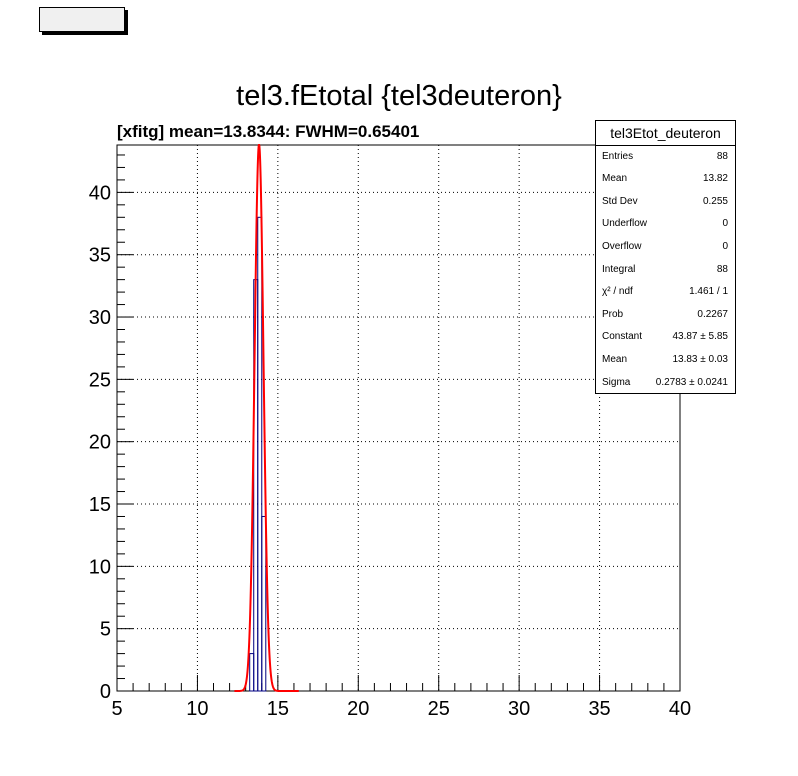 The image size is (798, 776). Describe the element at coordinates (622, 246) in the screenshot. I see `stats-row-label: Overflow` at that location.